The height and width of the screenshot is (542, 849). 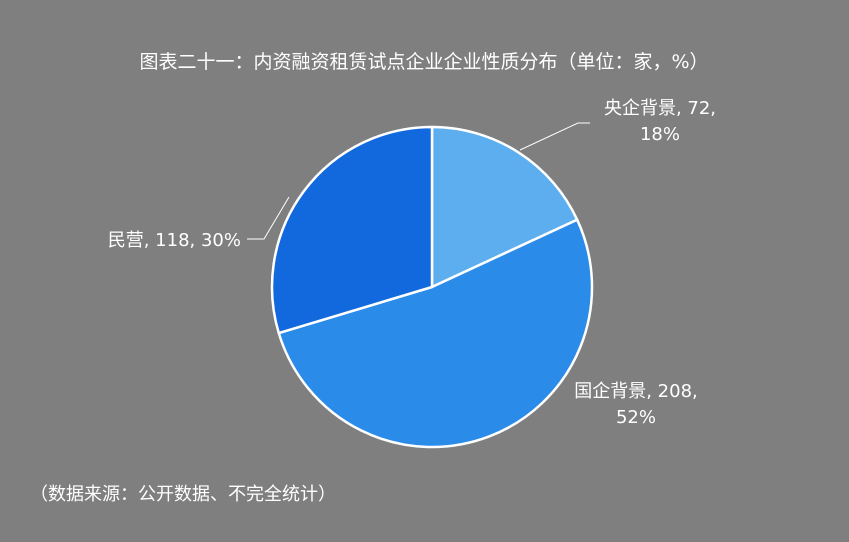 I want to click on slice-label-3: 民营, 118, 30%, so click(x=174, y=240).